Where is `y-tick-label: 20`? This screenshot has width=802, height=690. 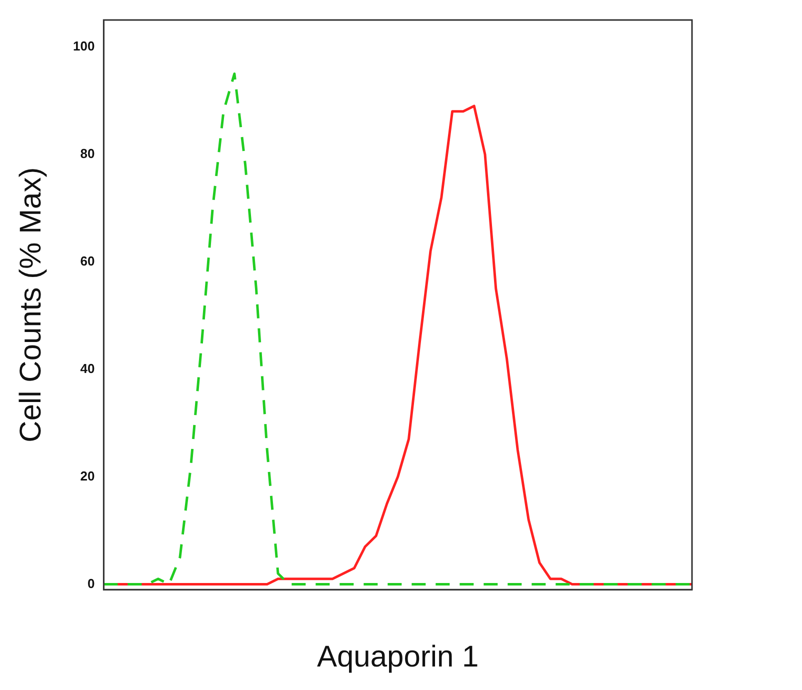
y-tick-label: 20 is located at coordinates (87, 476).